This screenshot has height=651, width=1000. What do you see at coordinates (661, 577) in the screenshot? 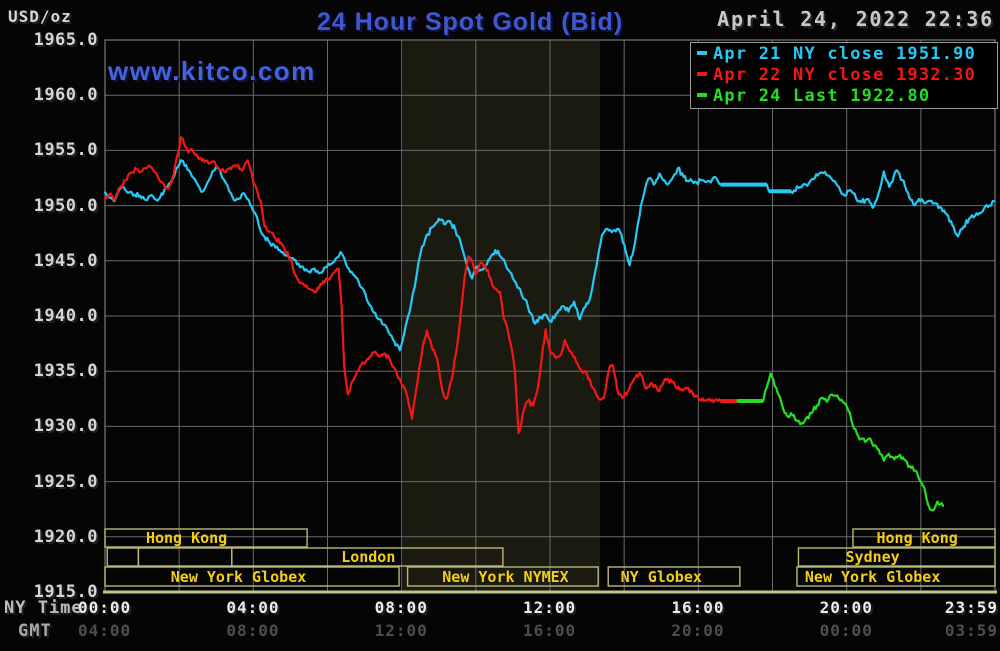
I see `session-label: NY Globex` at bounding box center [661, 577].